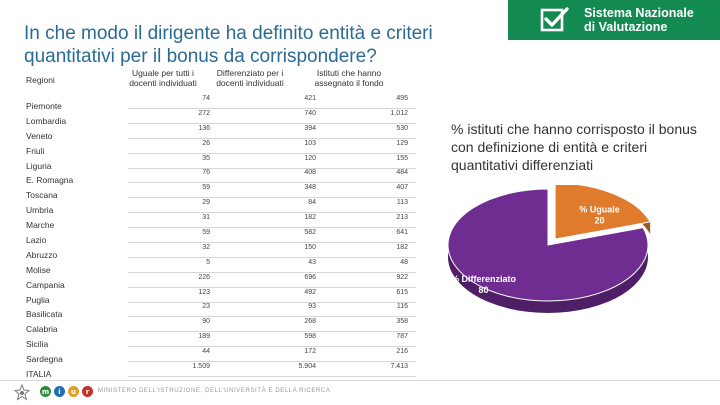 The width and height of the screenshot is (720, 405). I want to click on value-uguale: 136, so click(204, 128).